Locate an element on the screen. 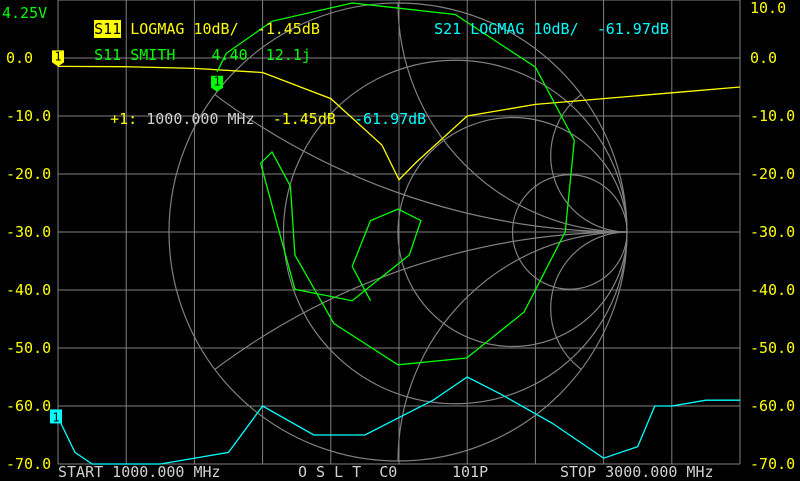 The width and height of the screenshot is (800, 481). right-tick-label: -30.0 is located at coordinates (773, 232).